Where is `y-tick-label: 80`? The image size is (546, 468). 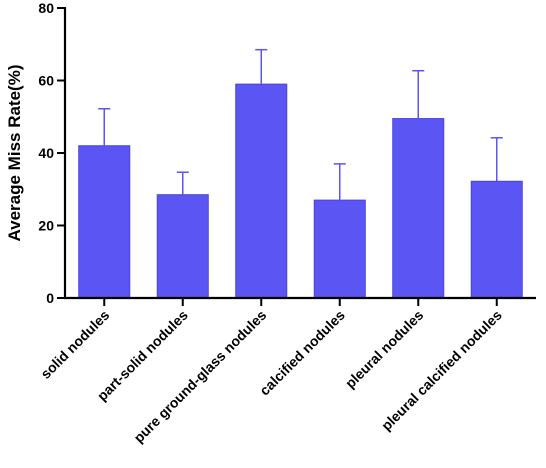 y-tick-label: 80 is located at coordinates (46, 8).